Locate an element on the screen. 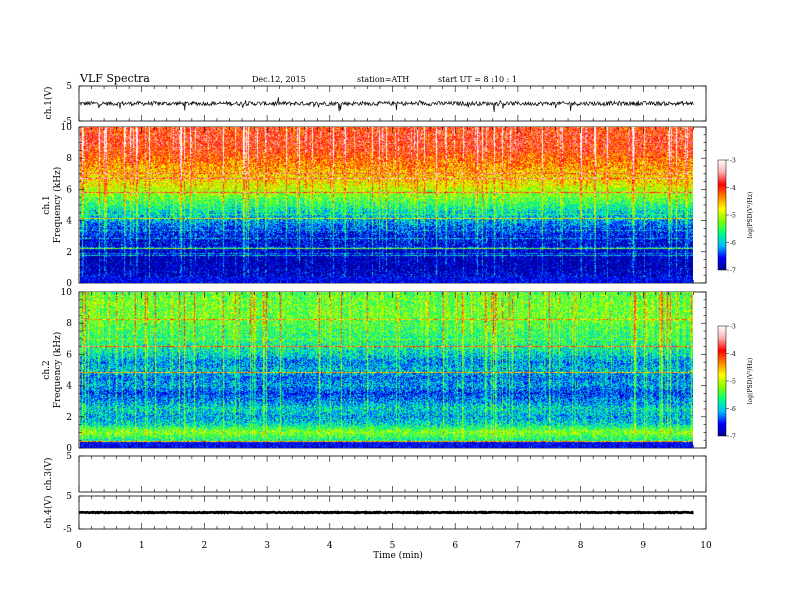  ch4-ylabel: ch.4(V) is located at coordinates (48, 512).